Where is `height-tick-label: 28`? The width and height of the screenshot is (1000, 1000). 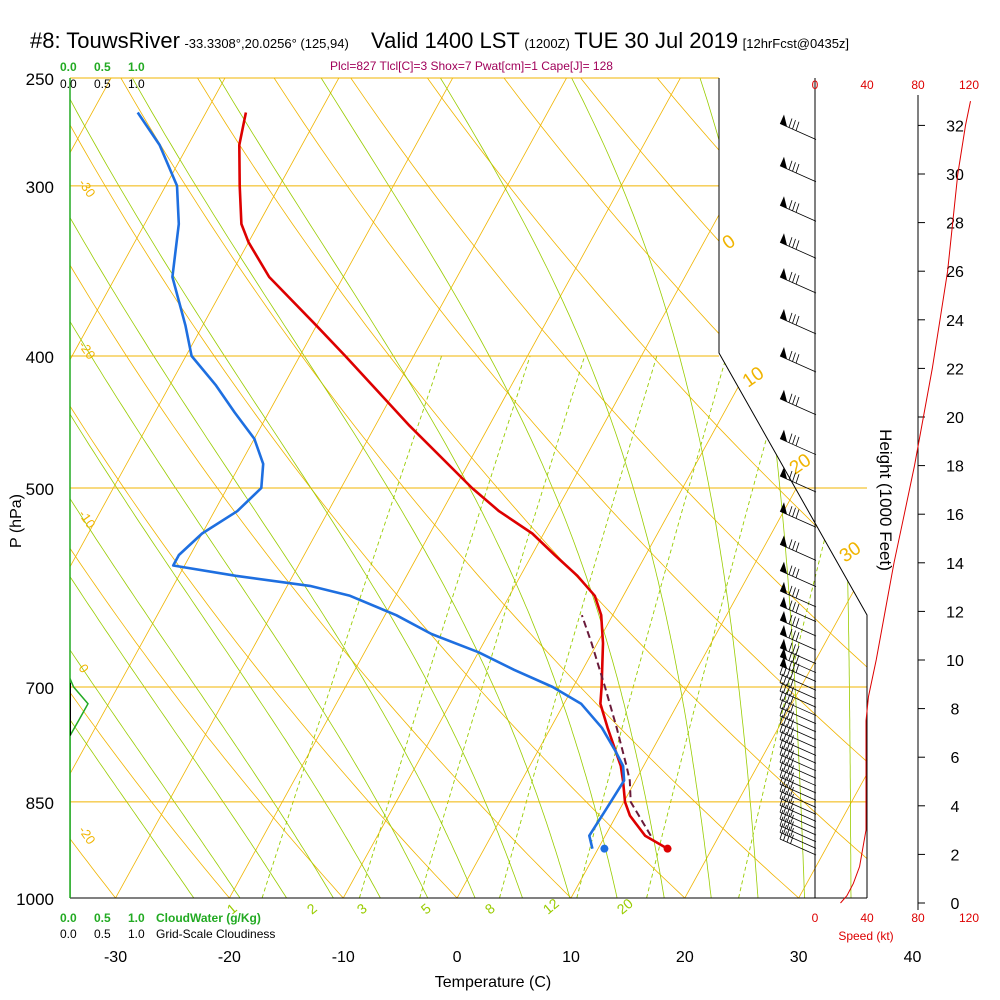 height-tick-label: 28 is located at coordinates (955, 224).